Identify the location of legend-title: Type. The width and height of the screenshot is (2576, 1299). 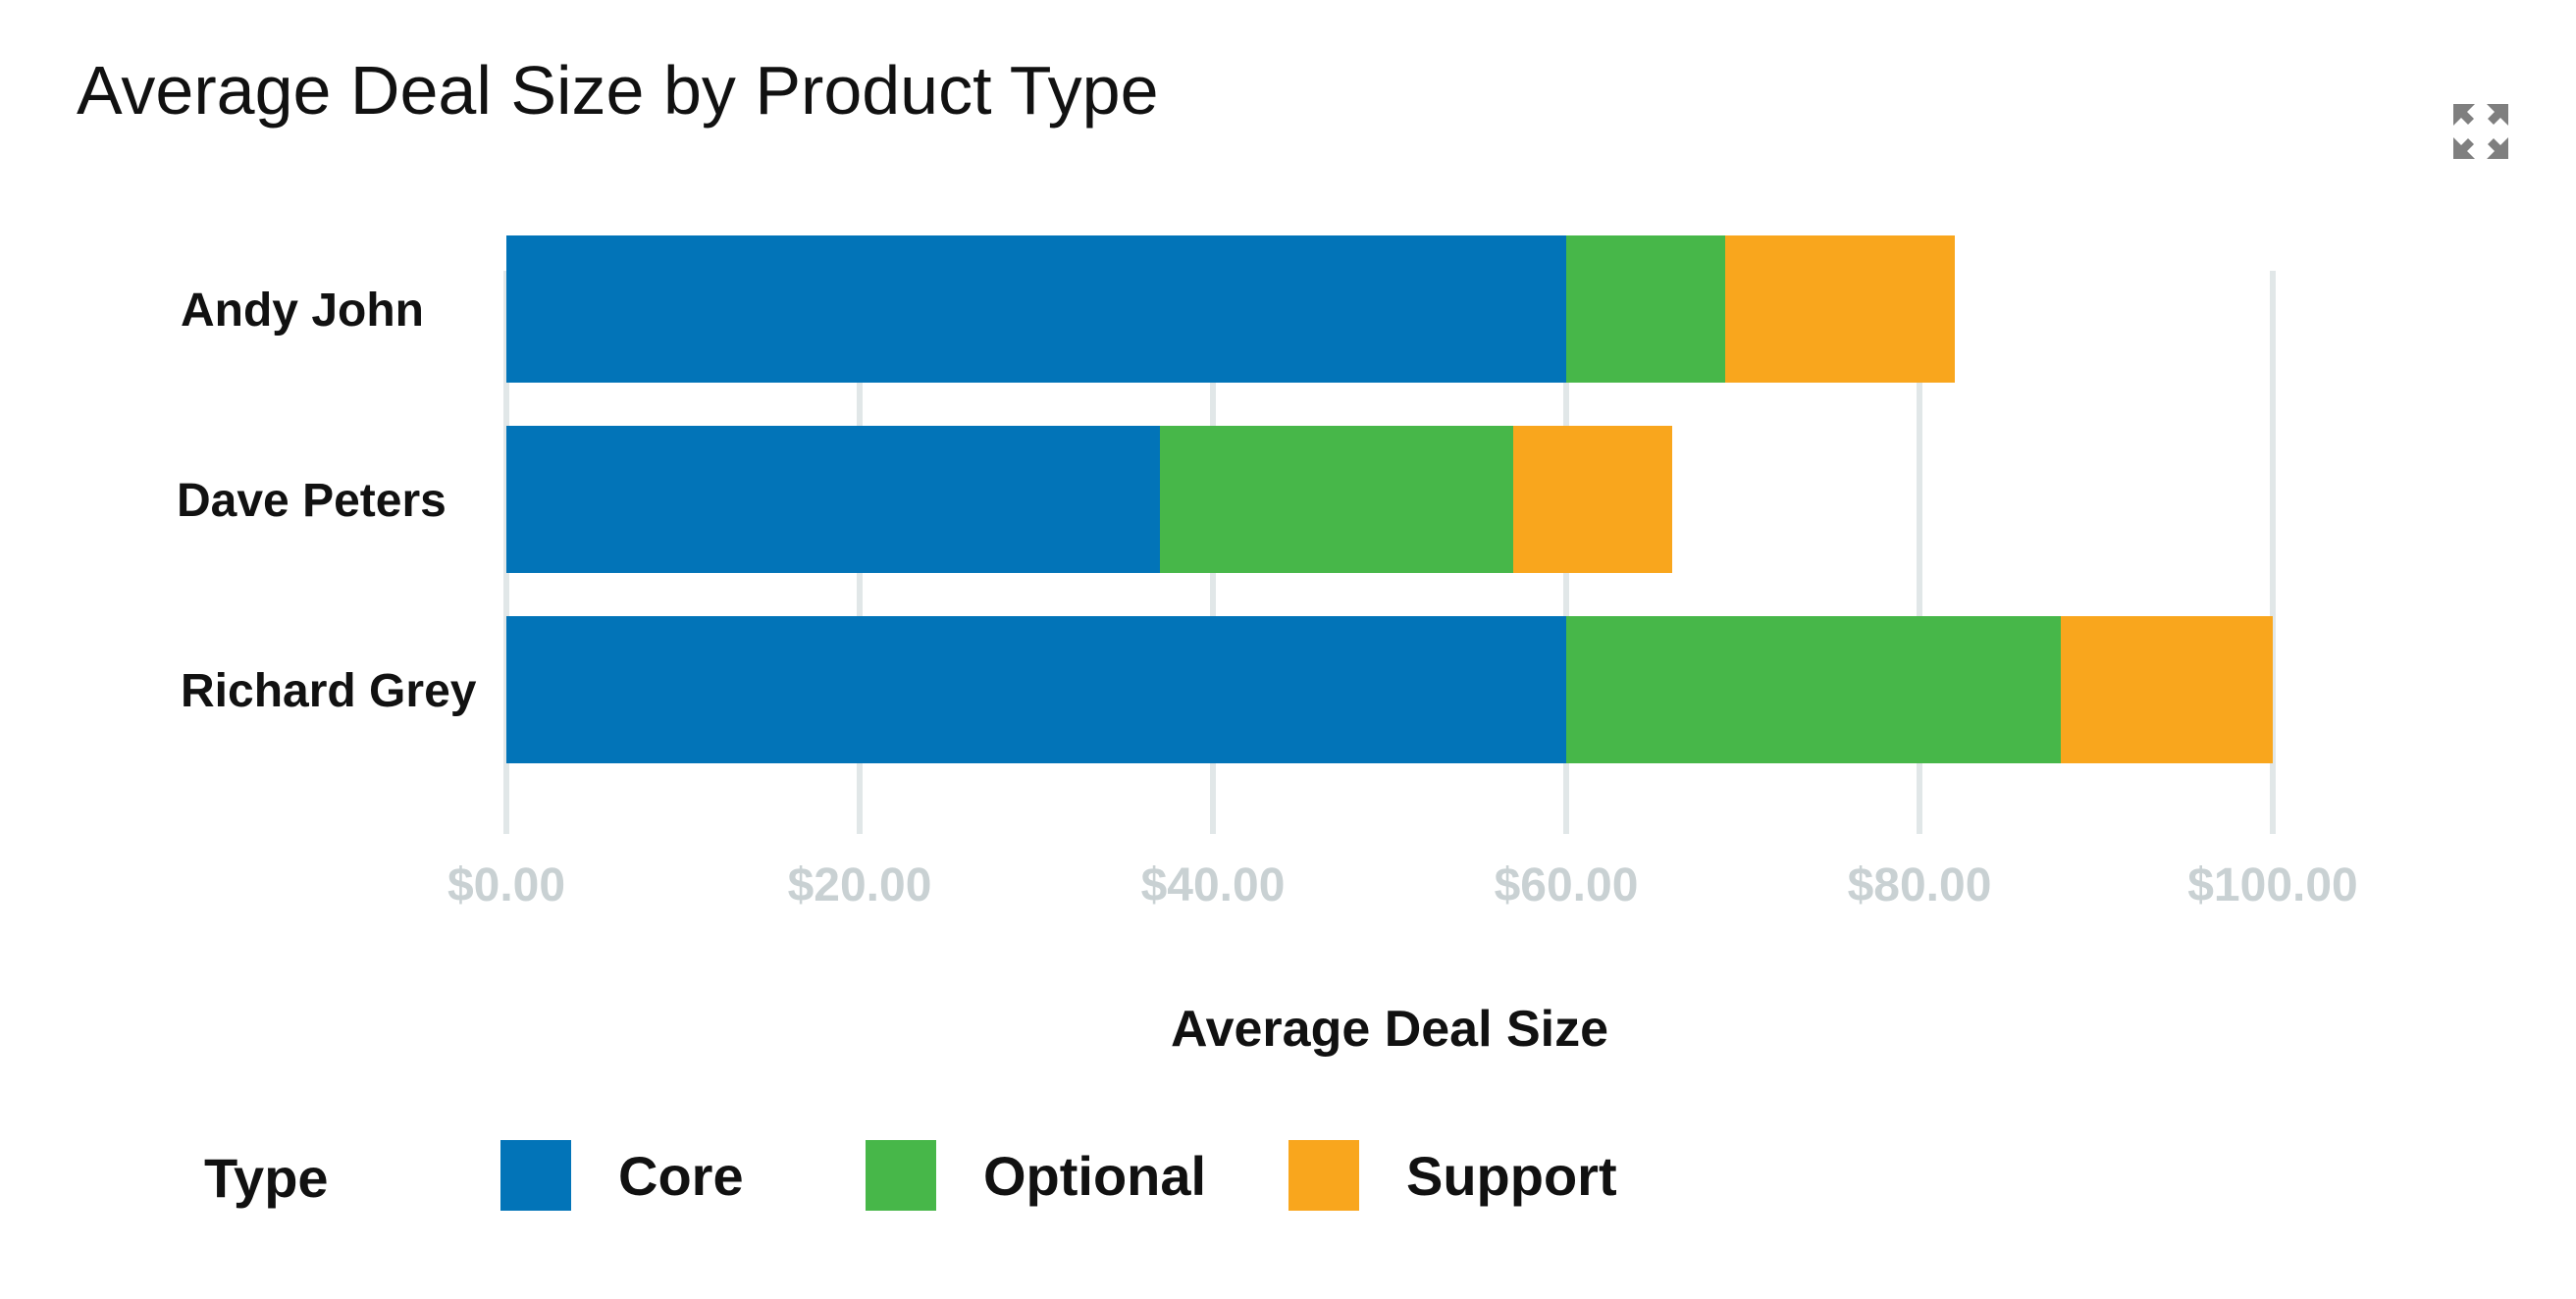
(266, 1178).